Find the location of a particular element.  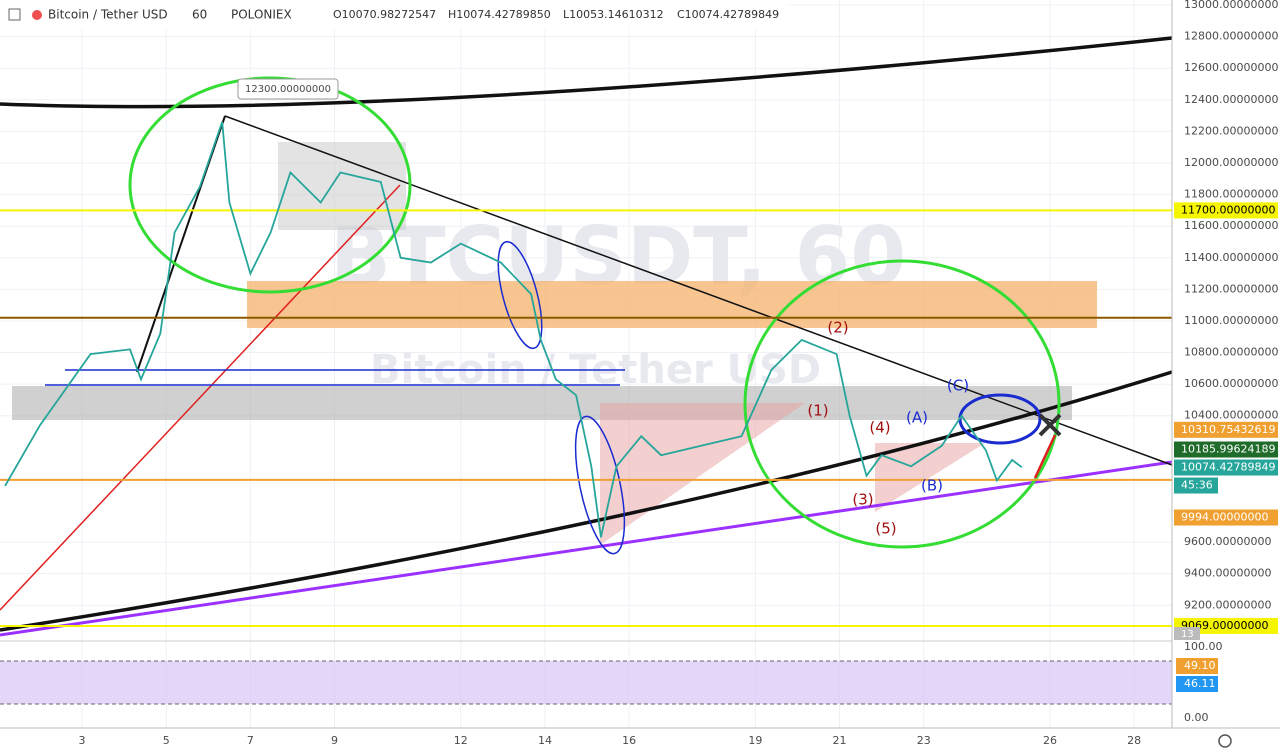

y-tick-label: 11000.00000000 is located at coordinates (1231, 320).